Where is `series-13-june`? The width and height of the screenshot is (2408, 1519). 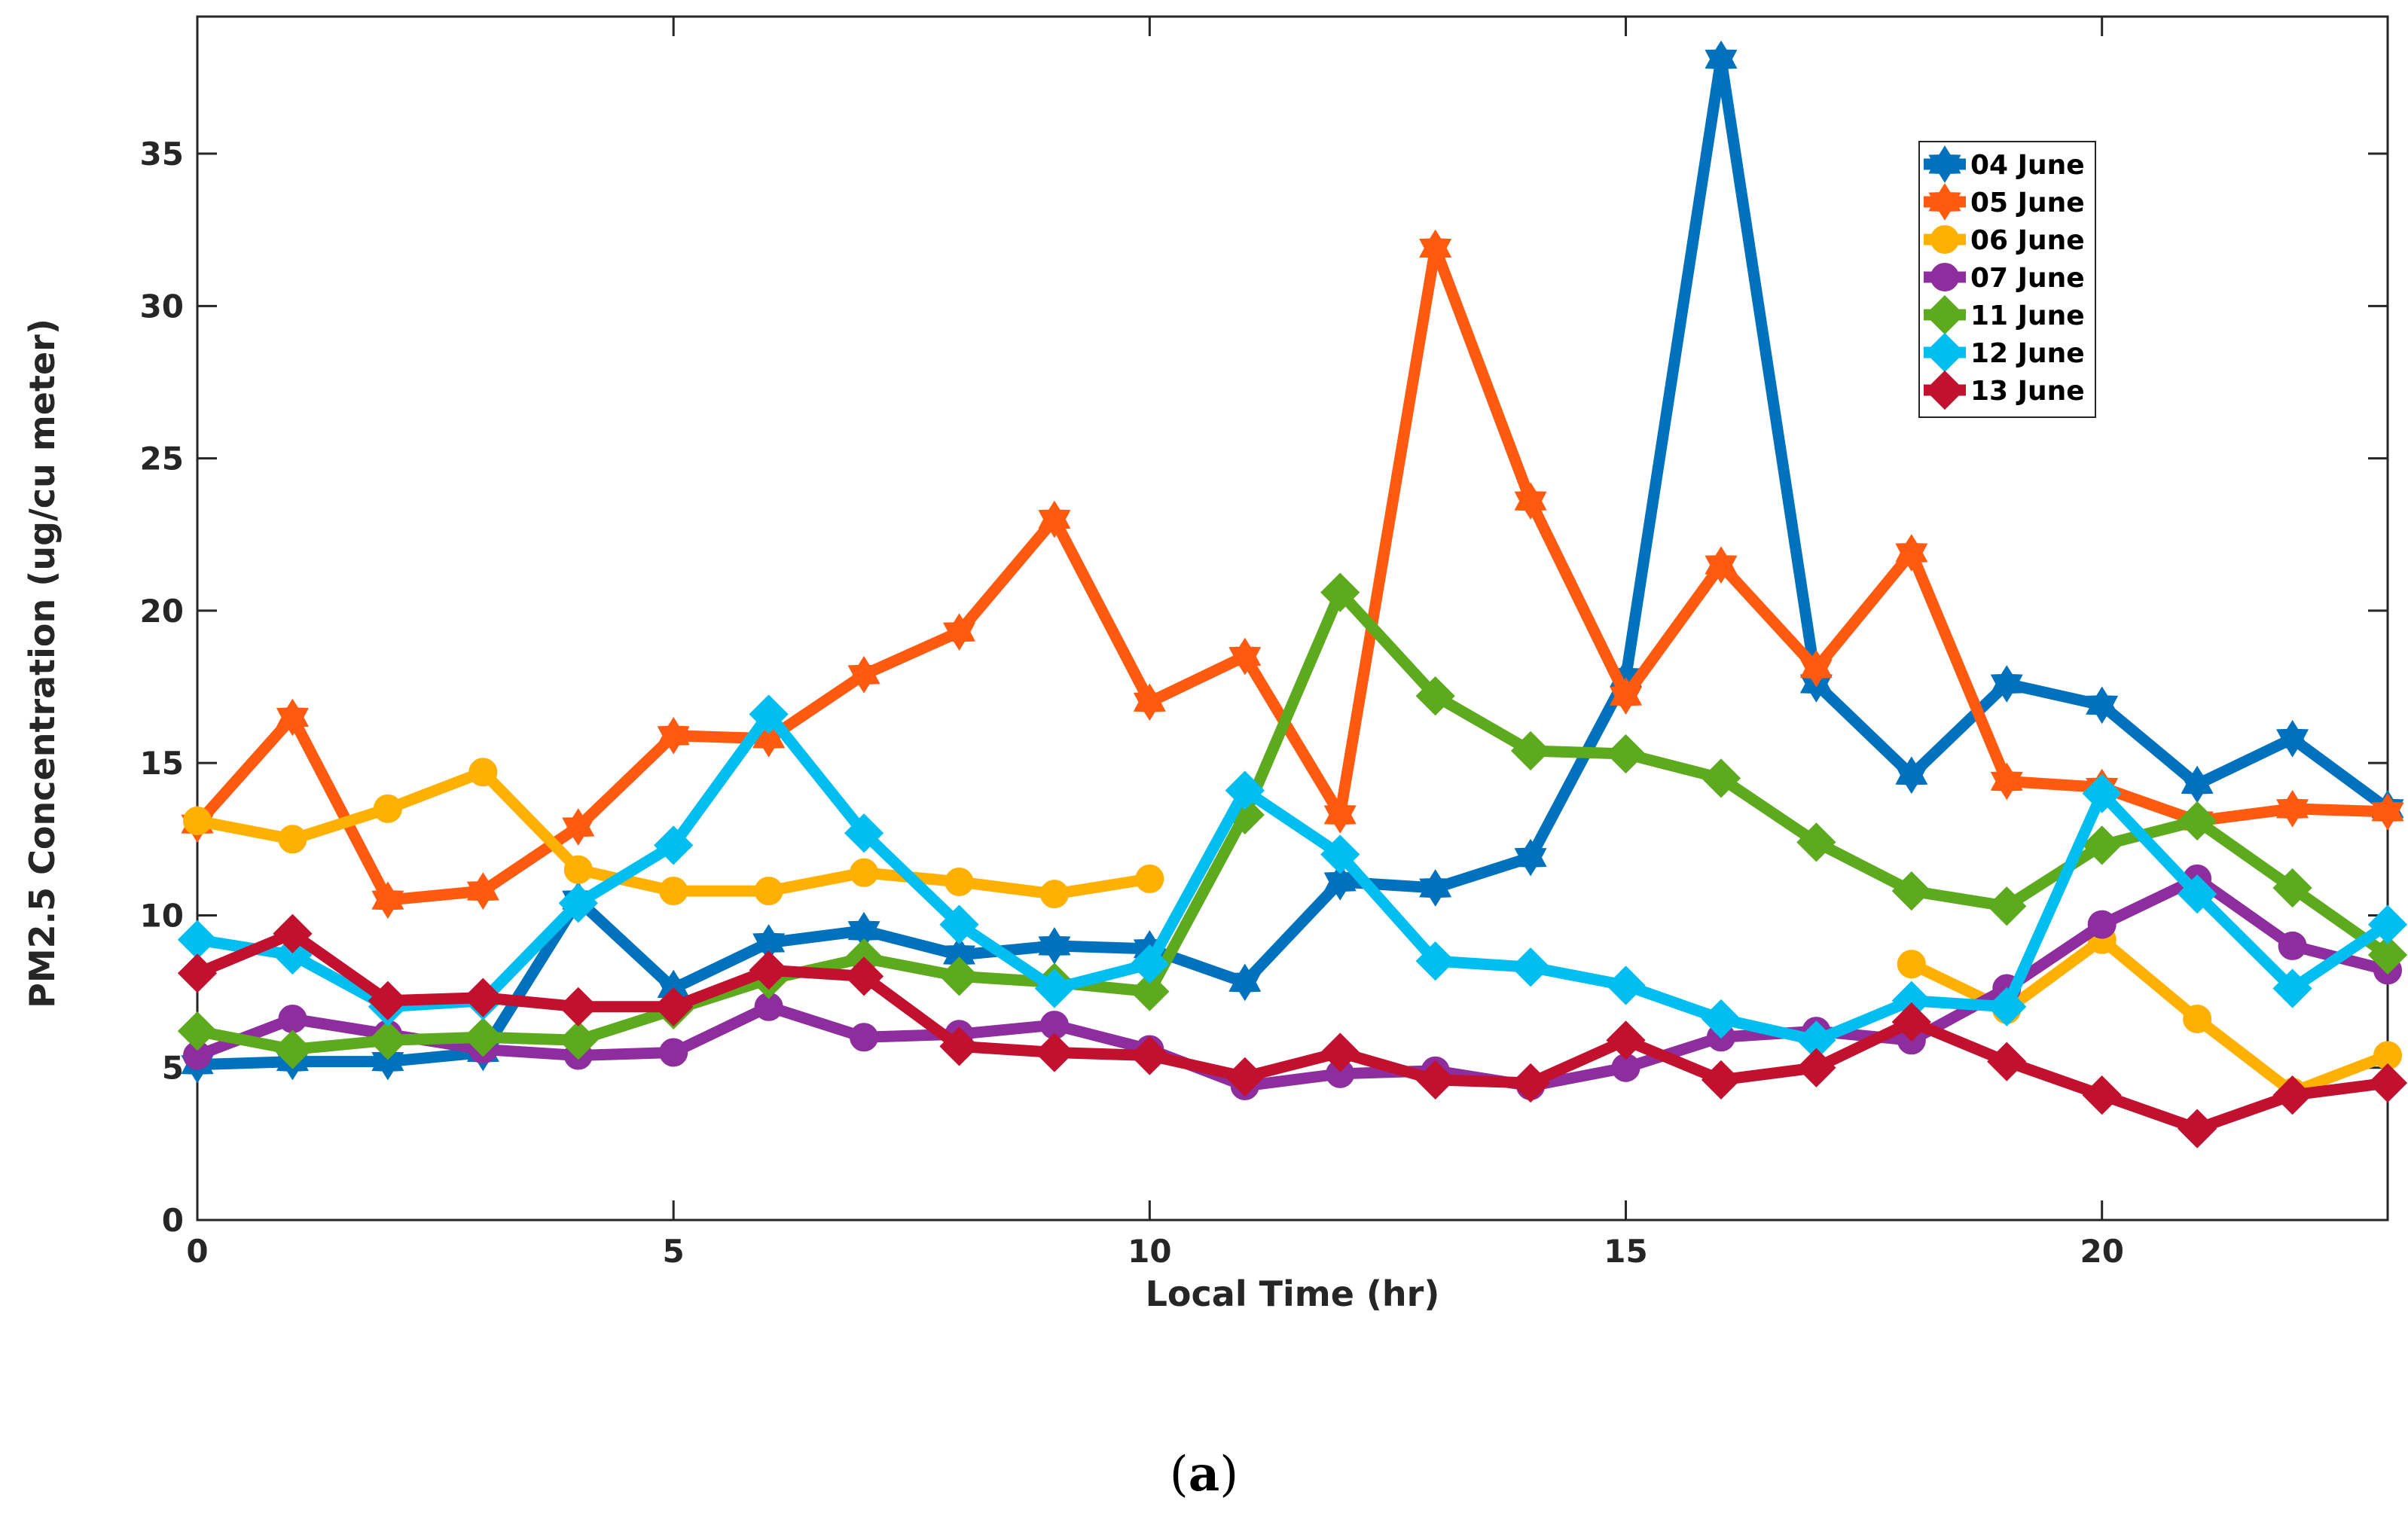 series-13-june is located at coordinates (1292, 1031).